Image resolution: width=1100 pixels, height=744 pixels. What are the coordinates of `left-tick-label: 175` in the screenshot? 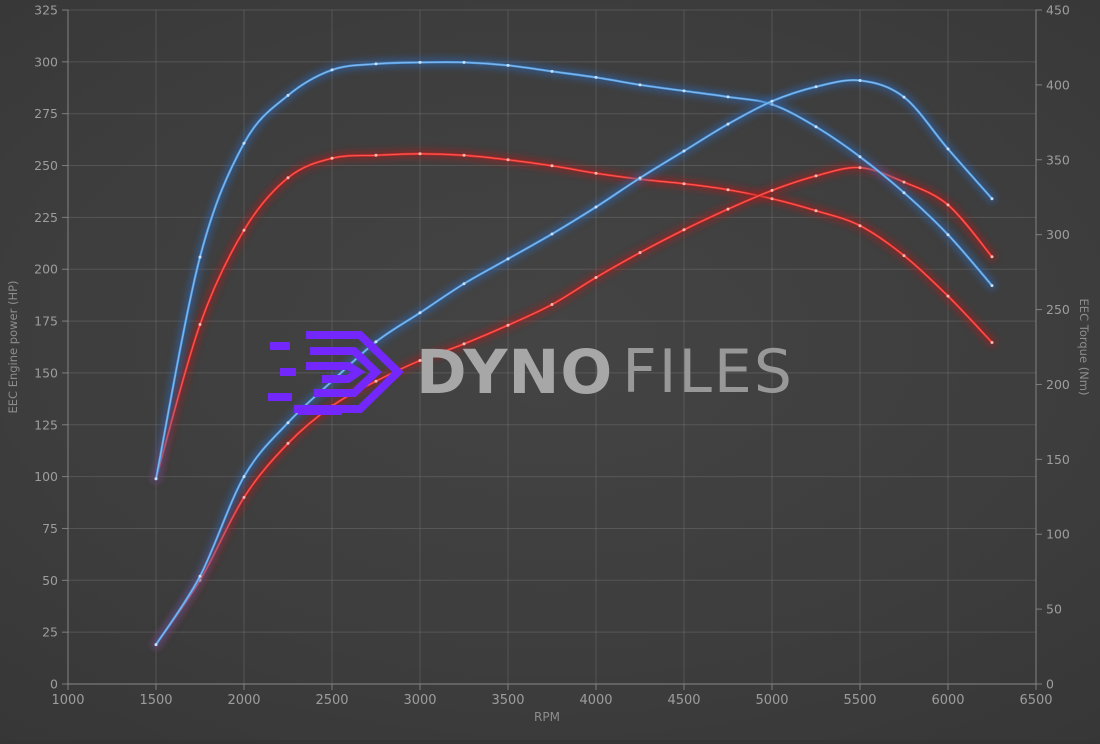 It's located at (46, 321).